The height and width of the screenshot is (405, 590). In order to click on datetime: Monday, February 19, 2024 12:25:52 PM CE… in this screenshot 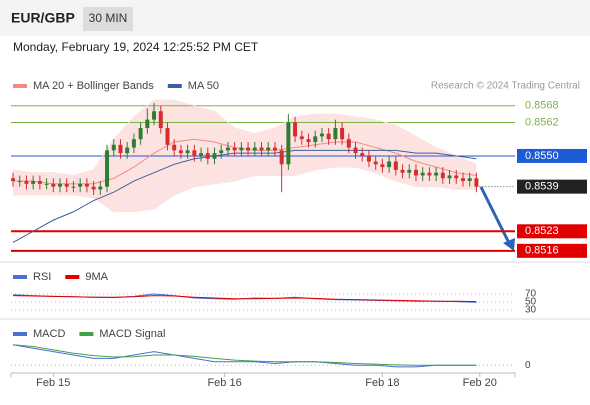, I will do `click(136, 47)`.